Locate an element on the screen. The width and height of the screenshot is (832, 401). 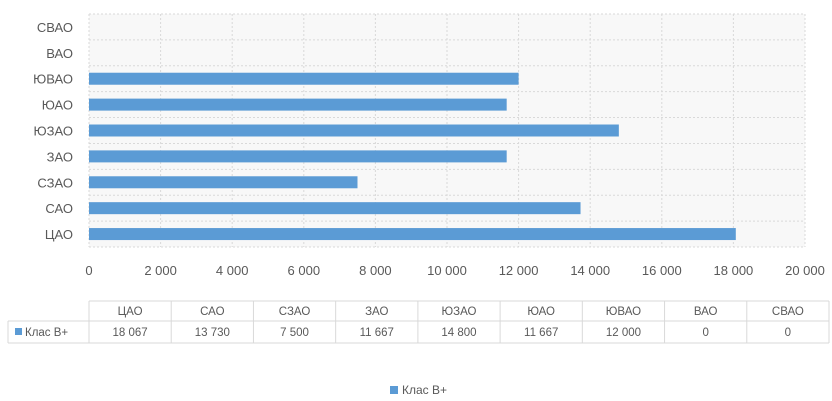
category-label: ЮЗАО is located at coordinates (53, 131).